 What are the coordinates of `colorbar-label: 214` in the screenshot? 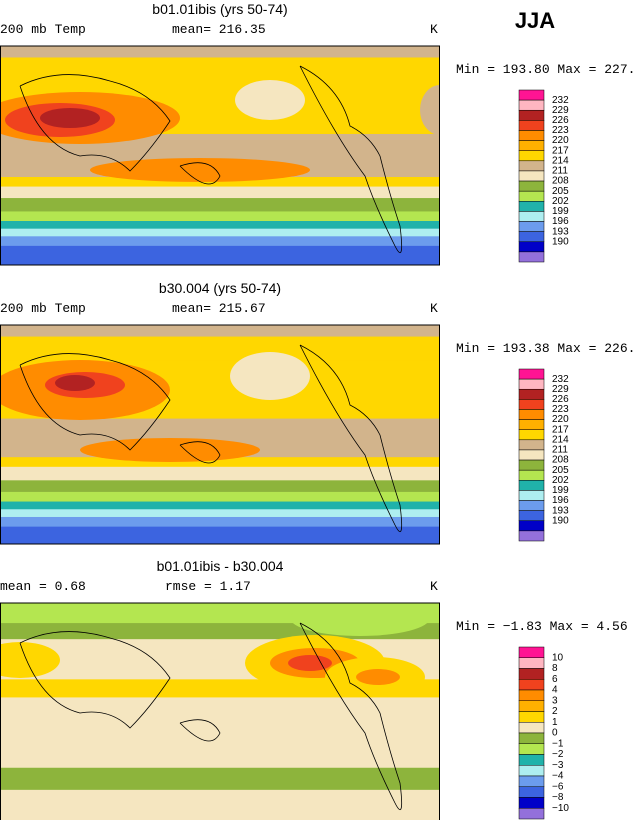 It's located at (560, 160).